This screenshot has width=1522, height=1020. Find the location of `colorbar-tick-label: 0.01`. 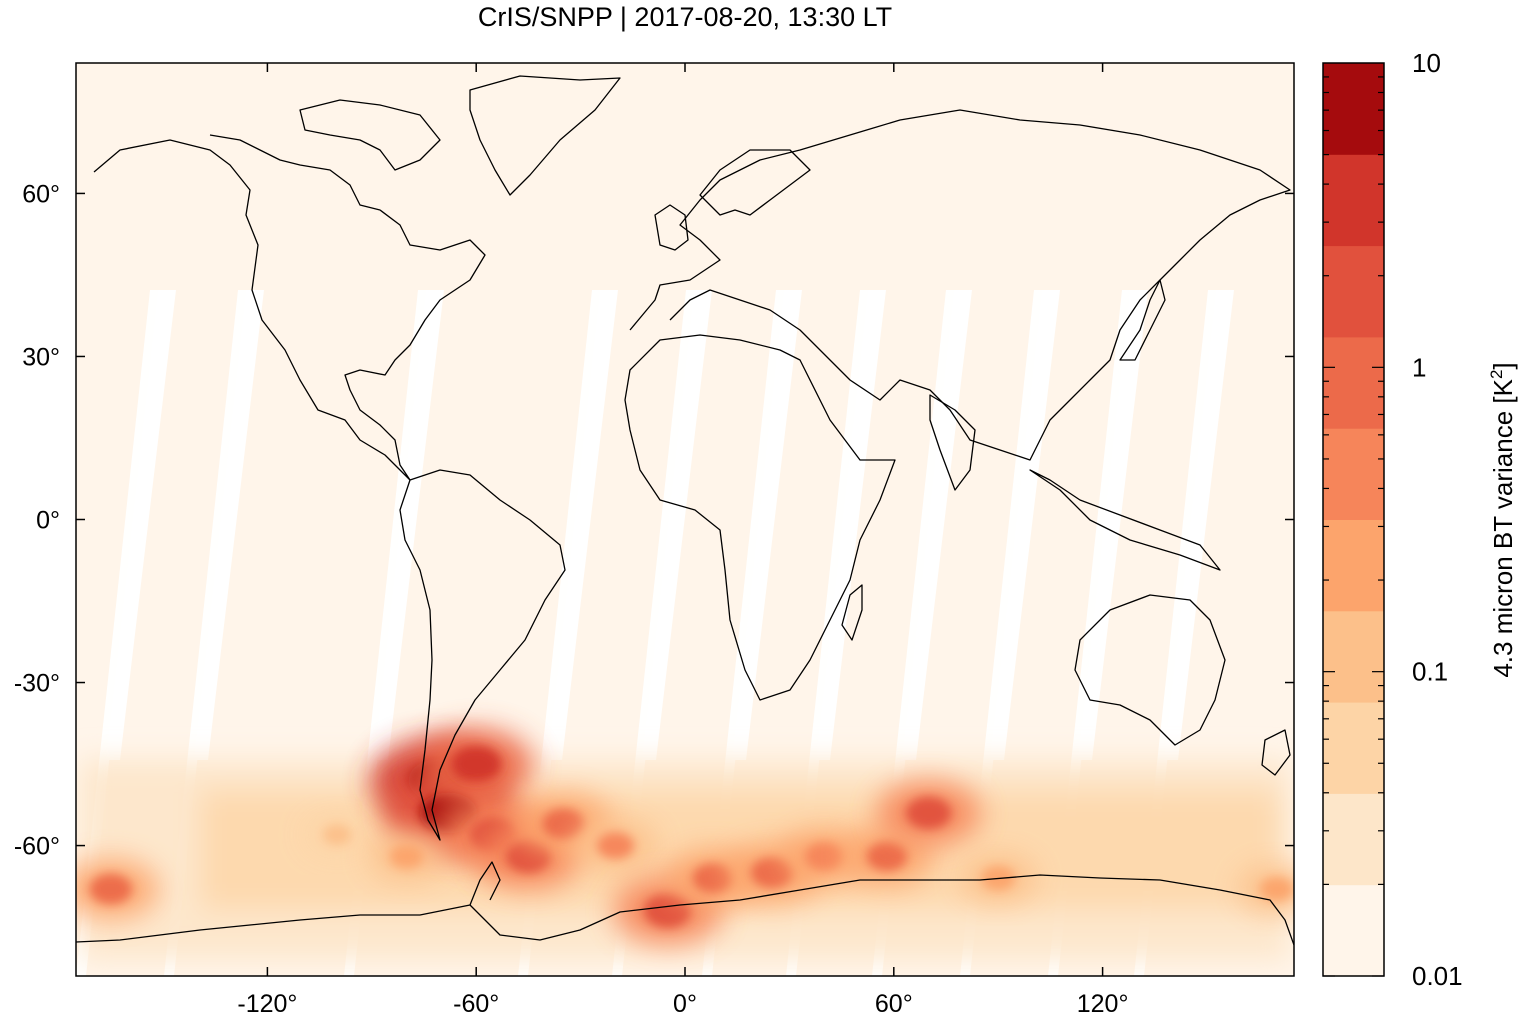

colorbar-tick-label: 0.01 is located at coordinates (1437, 976).